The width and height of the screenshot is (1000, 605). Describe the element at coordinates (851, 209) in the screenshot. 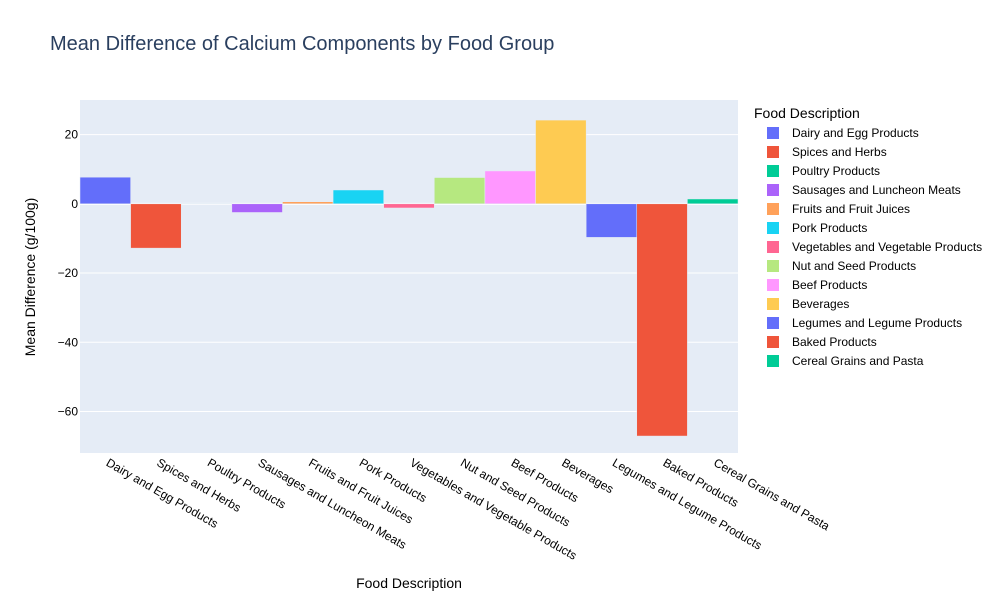

I see `legend-label: Fruits and Fruit Juices` at that location.